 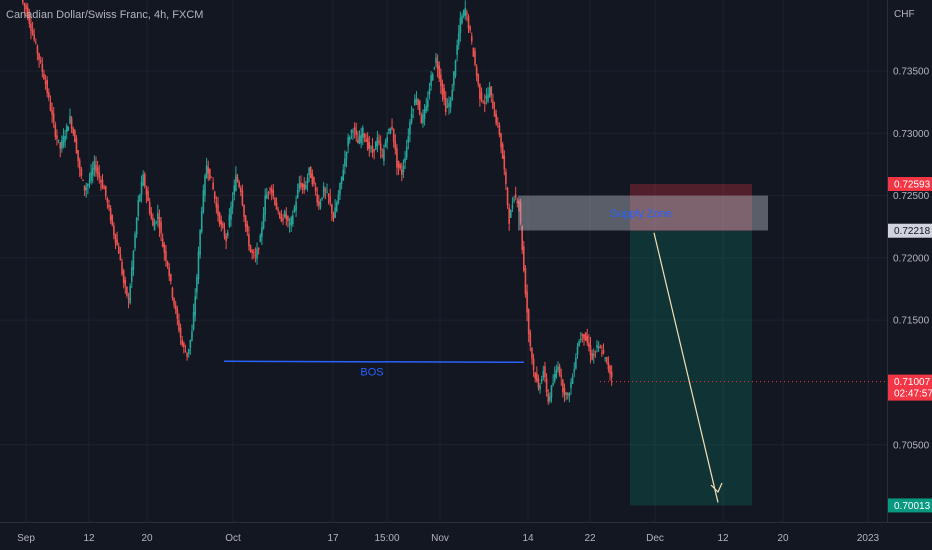 I want to click on projection-arrowhead-icon, so click(x=716, y=488).